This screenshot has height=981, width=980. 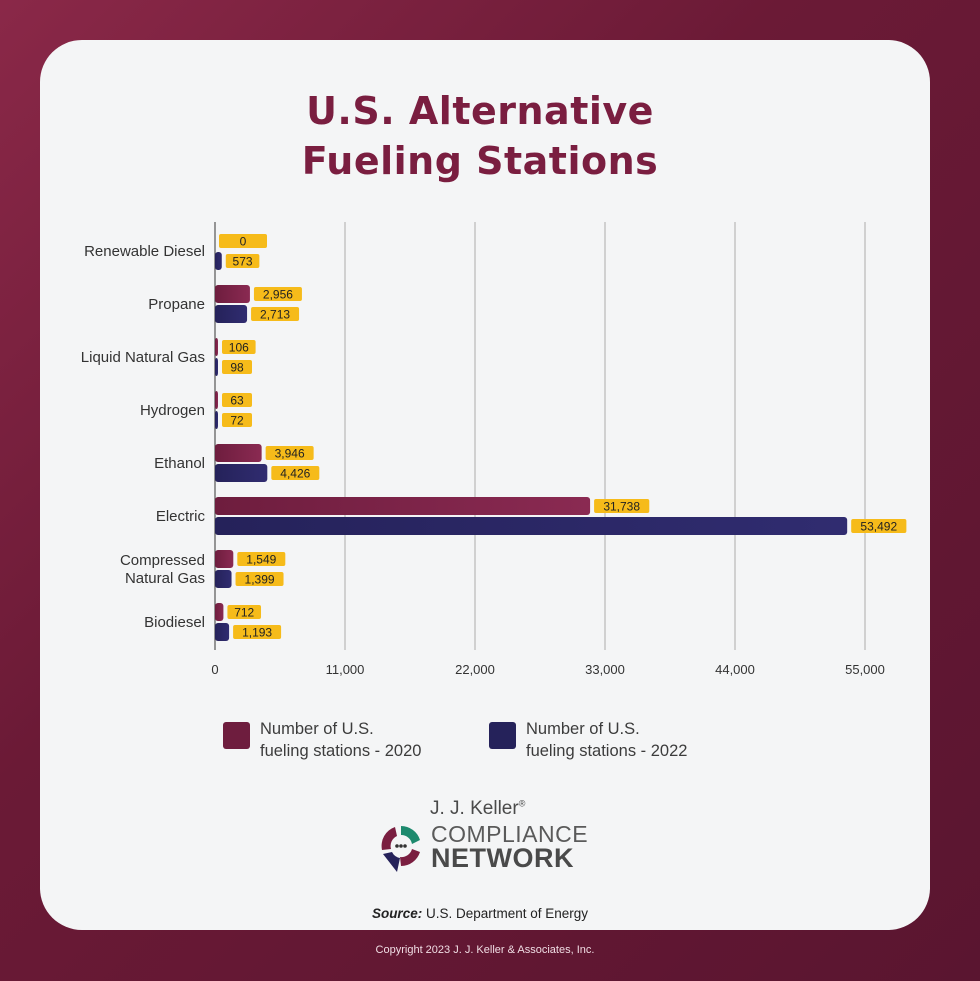 I want to click on data-label-0-7: 712, so click(x=244, y=613).